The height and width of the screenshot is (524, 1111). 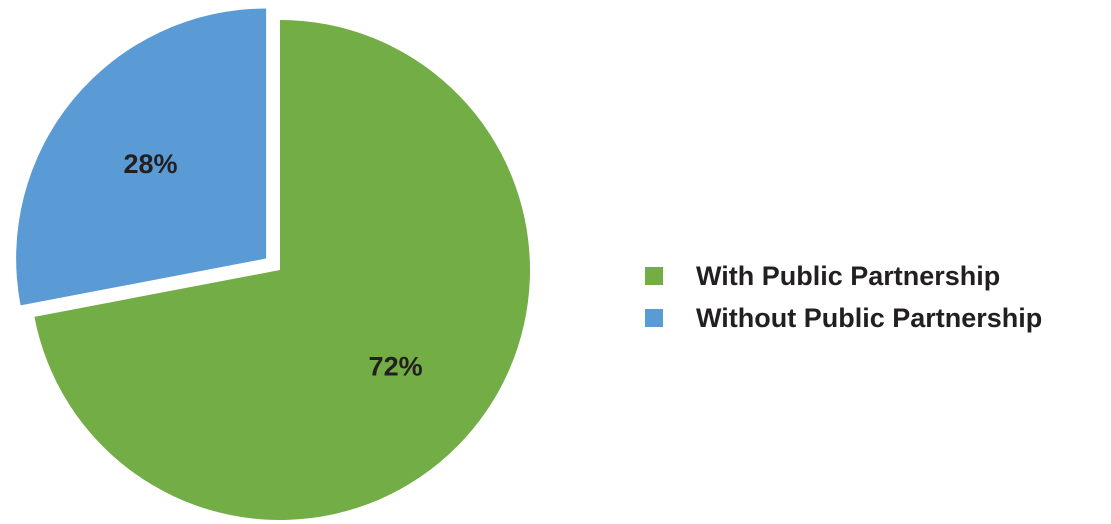 I want to click on legend-label: Without Public Partnership, so click(x=869, y=317).